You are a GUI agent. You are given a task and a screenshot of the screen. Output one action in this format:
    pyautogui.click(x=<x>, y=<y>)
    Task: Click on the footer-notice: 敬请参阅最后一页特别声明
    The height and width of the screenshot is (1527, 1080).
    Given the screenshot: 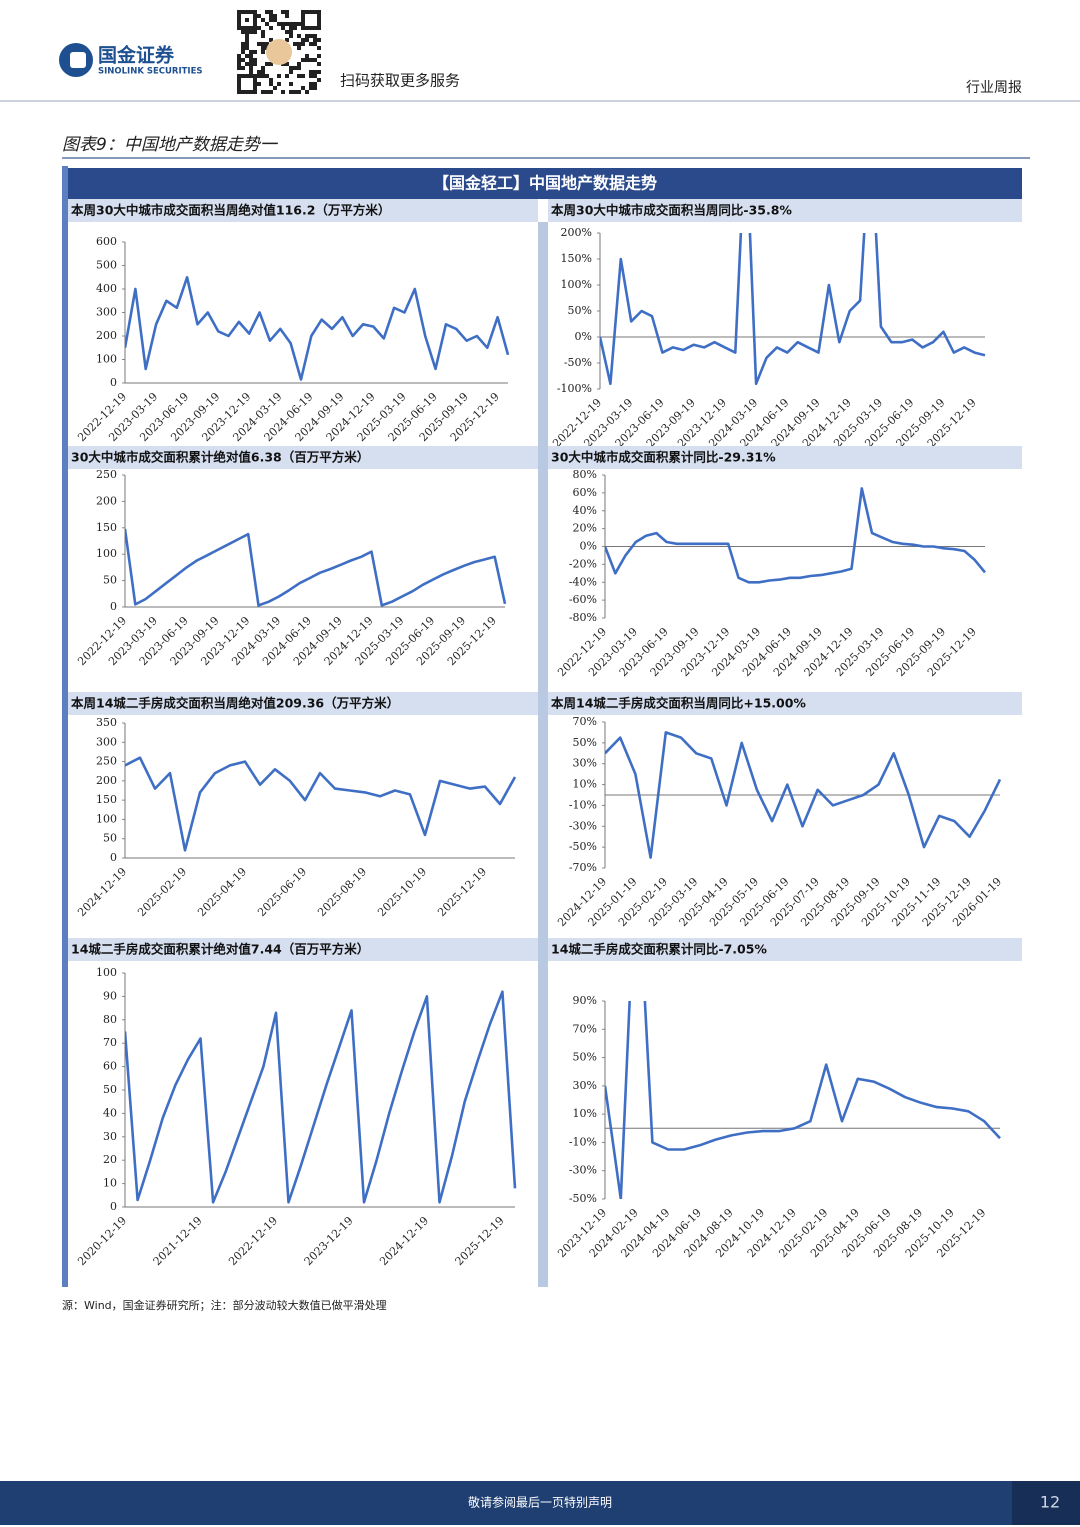 What is the action you would take?
    pyautogui.click(x=540, y=1502)
    